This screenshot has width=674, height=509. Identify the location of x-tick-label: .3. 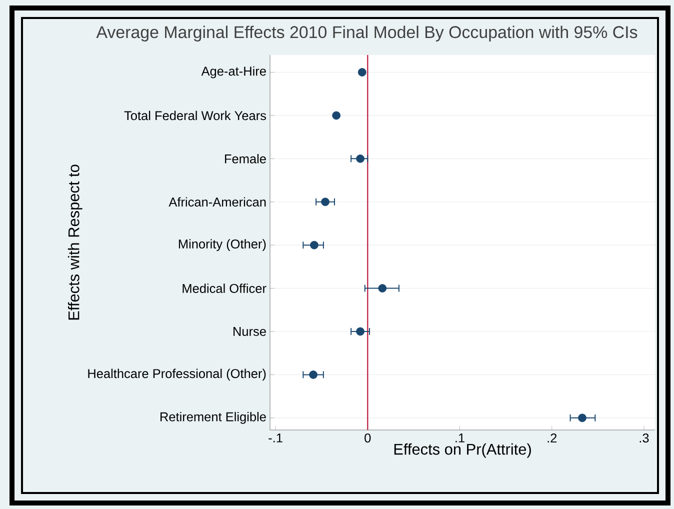
(644, 438).